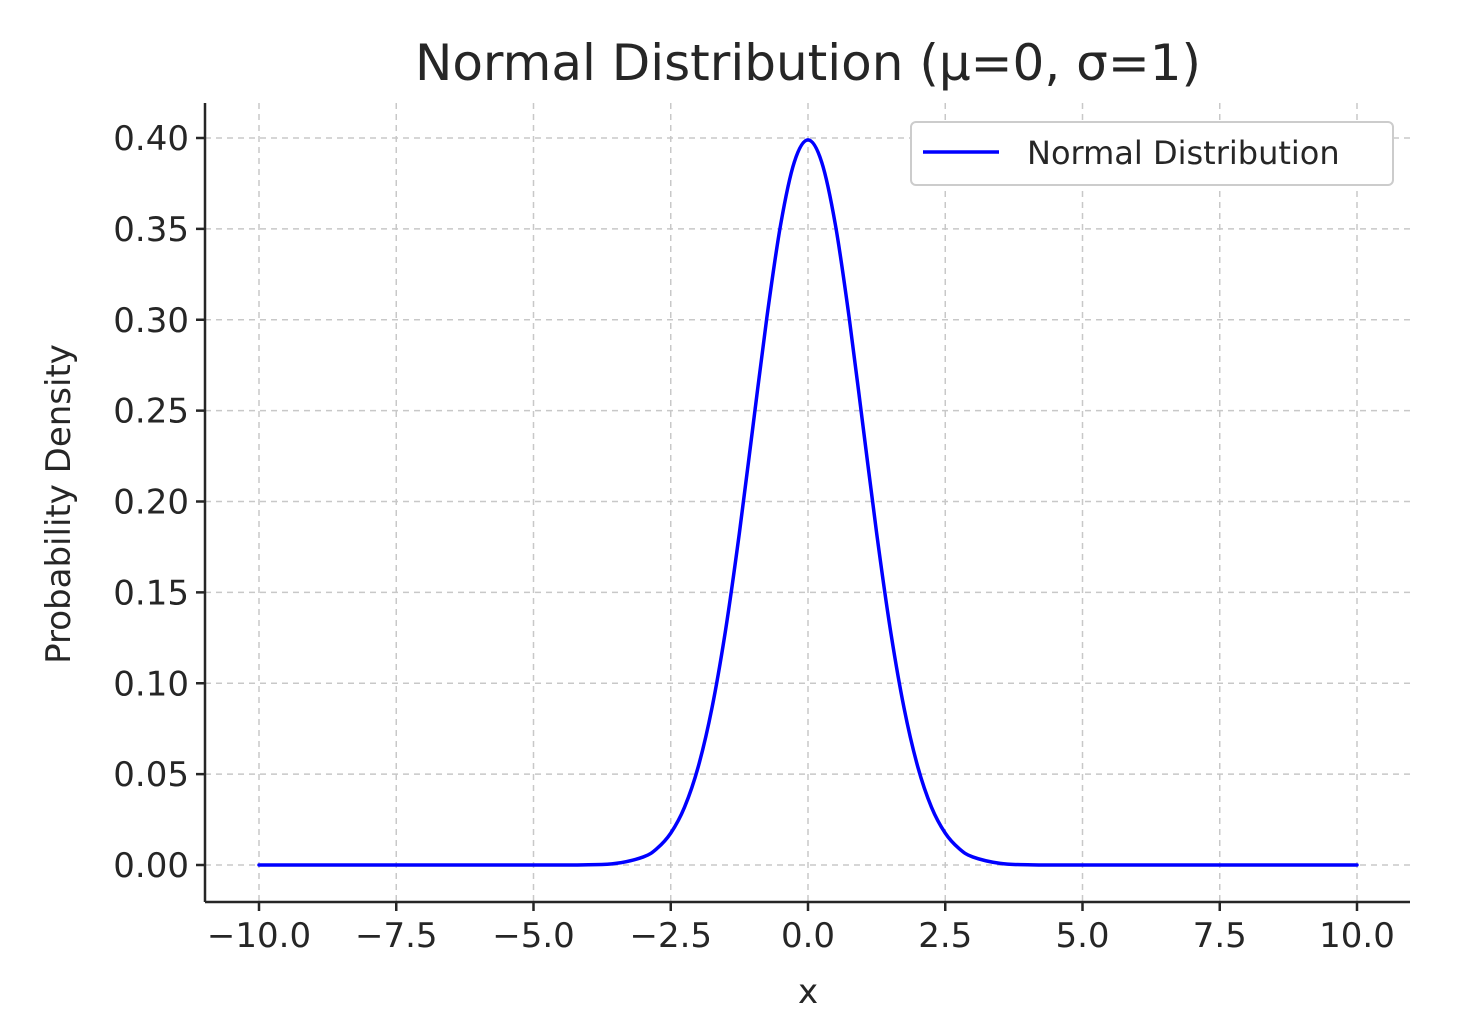  Describe the element at coordinates (151, 230) in the screenshot. I see `y-tick-label: 0.35` at that location.